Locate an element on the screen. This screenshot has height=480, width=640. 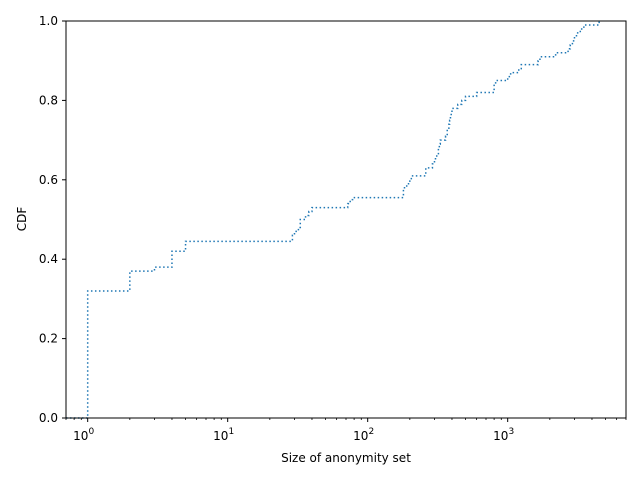
x-tick-label-1: 10¹ is located at coordinates (223, 435).